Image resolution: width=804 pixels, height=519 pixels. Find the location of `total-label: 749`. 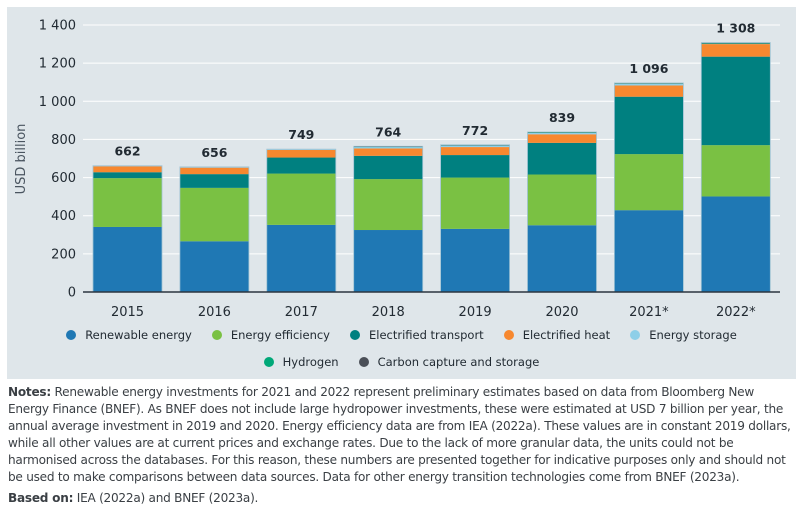

total-label: 749 is located at coordinates (301, 134).